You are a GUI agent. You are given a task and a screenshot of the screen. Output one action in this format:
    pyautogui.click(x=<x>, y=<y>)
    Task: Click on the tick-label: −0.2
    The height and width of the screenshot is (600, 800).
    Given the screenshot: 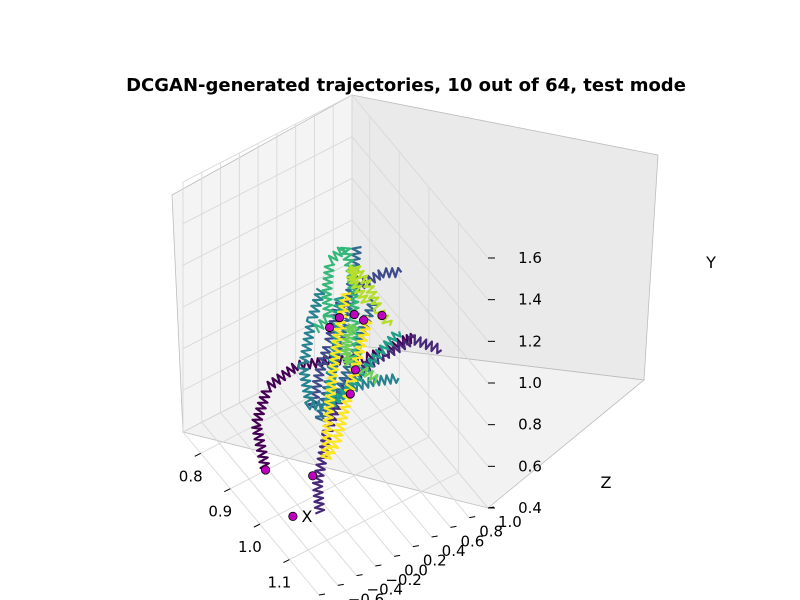 What is the action you would take?
    pyautogui.click(x=403, y=580)
    